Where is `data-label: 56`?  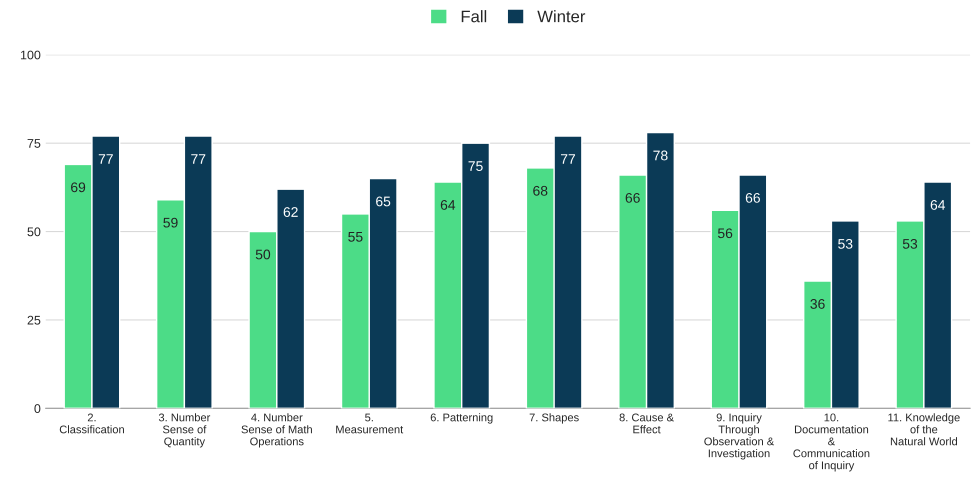 data-label: 56 is located at coordinates (725, 233).